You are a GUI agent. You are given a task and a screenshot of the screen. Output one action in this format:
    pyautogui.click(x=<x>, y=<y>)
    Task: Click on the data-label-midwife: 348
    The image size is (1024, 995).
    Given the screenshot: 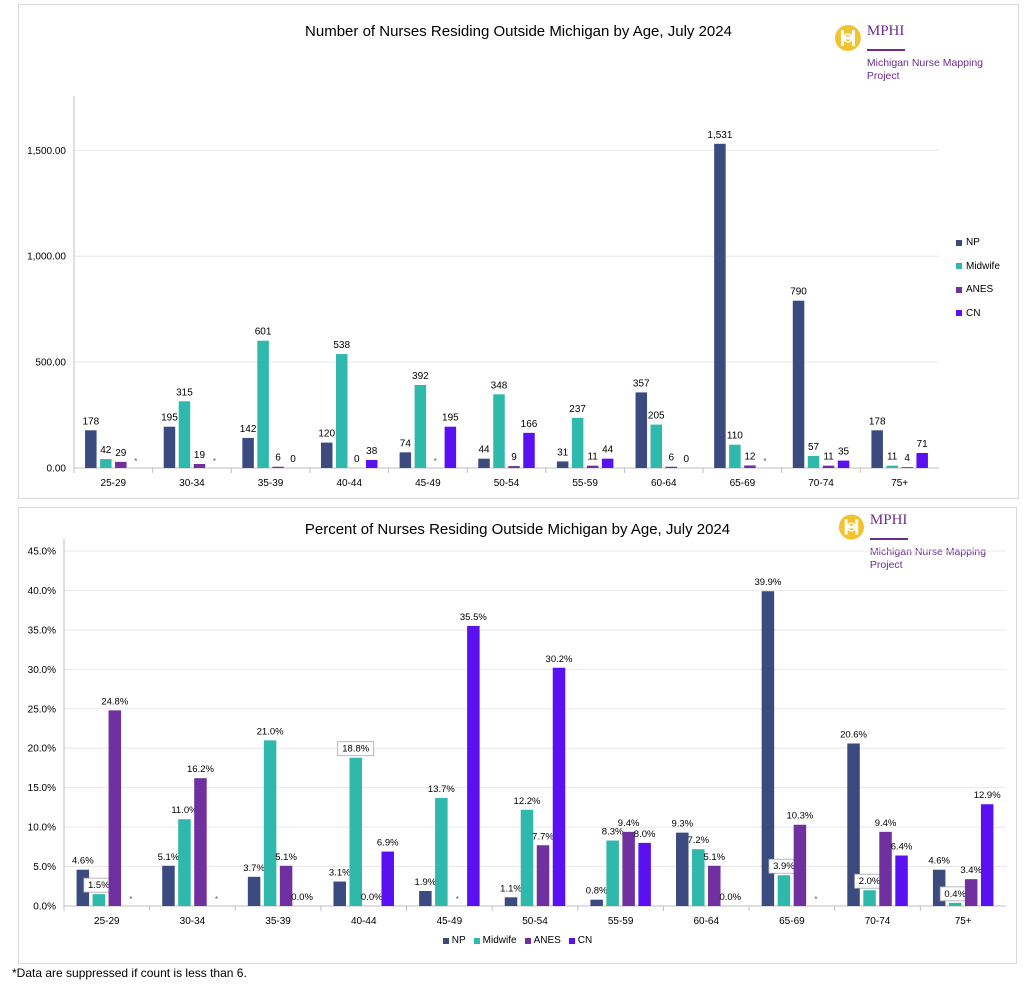 What is the action you would take?
    pyautogui.click(x=499, y=385)
    